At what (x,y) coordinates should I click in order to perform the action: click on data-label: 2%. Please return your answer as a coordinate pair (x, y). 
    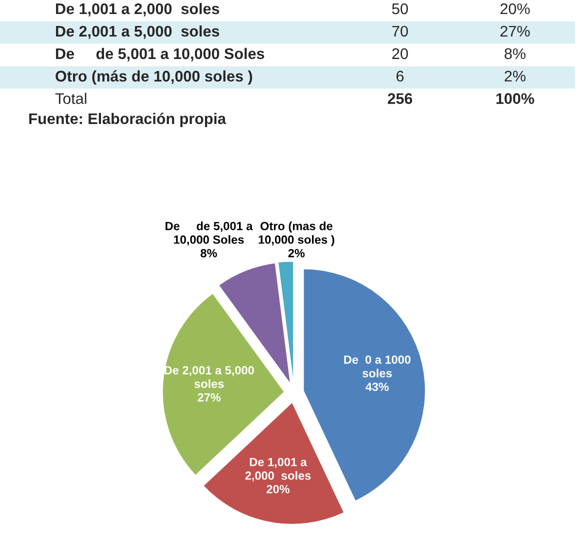
    Looking at the image, I should click on (296, 253).